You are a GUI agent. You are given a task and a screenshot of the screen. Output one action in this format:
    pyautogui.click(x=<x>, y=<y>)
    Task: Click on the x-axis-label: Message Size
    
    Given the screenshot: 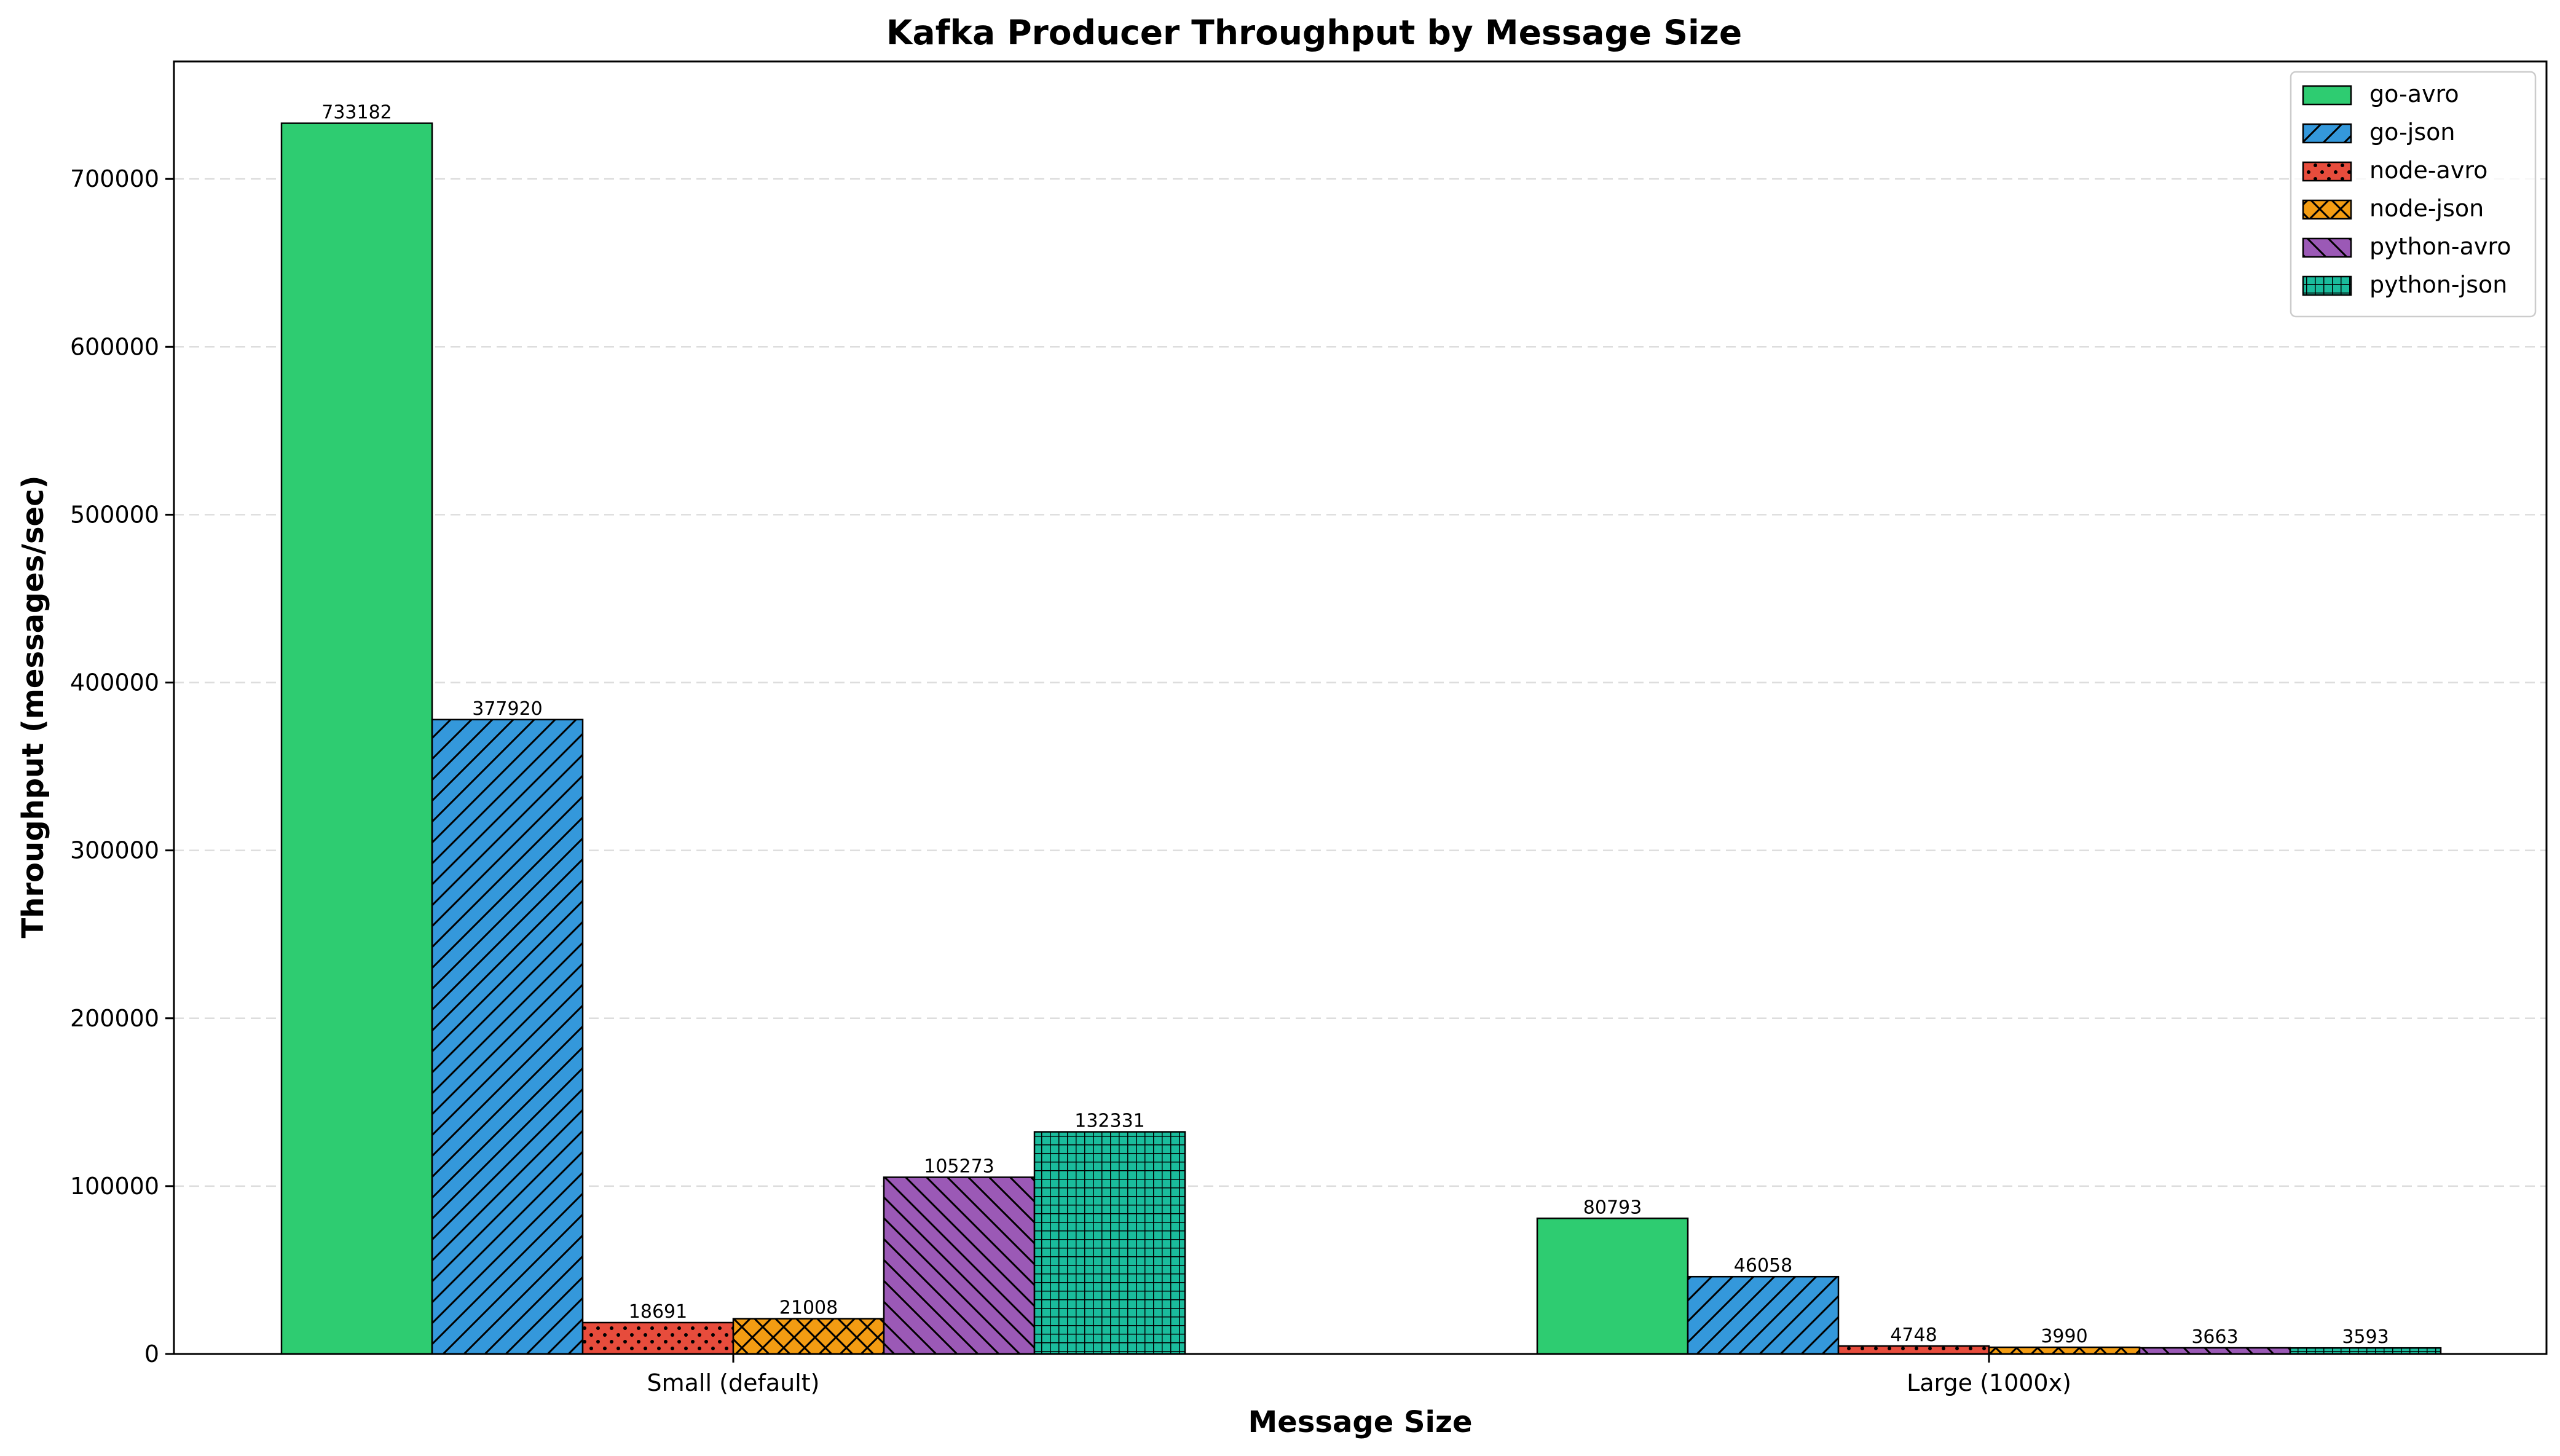 What is the action you would take?
    pyautogui.click(x=1360, y=1422)
    